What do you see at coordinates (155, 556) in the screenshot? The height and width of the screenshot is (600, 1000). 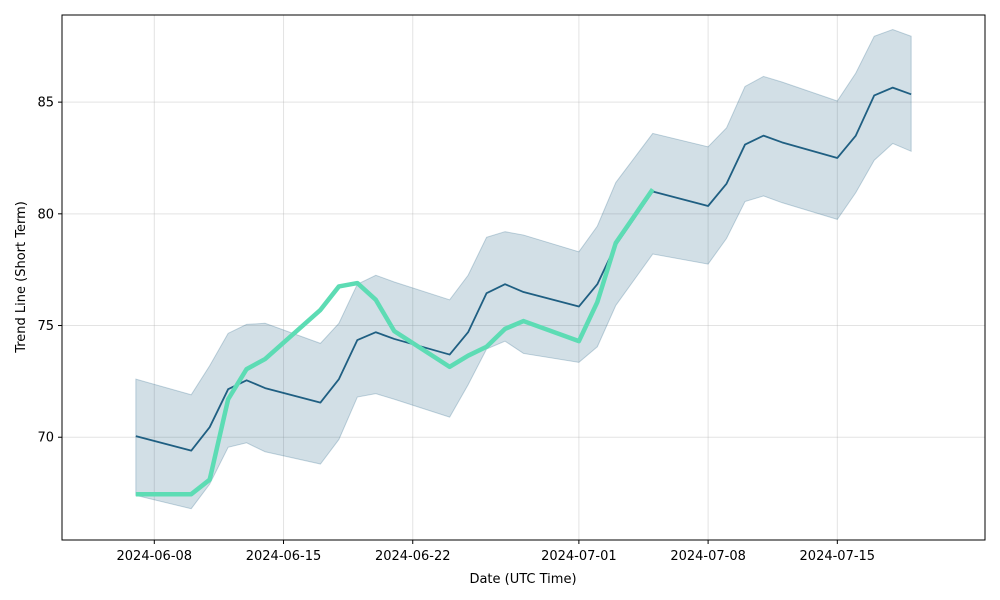 I see `x-tick-label: 2024-06-08` at bounding box center [155, 556].